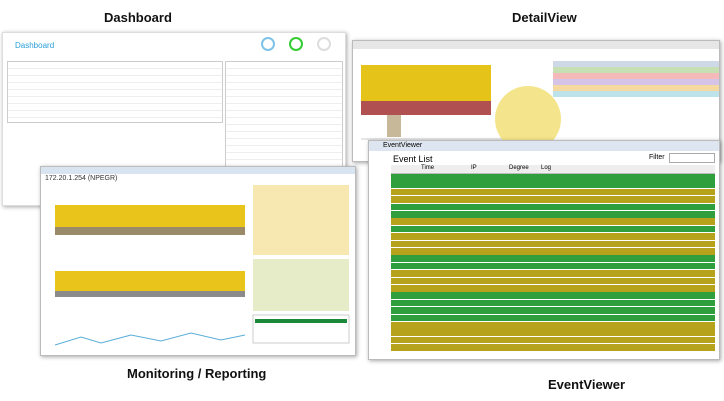 This screenshot has width=724, height=401. What do you see at coordinates (403, 145) in the screenshot?
I see `window-title: EventViewer` at bounding box center [403, 145].